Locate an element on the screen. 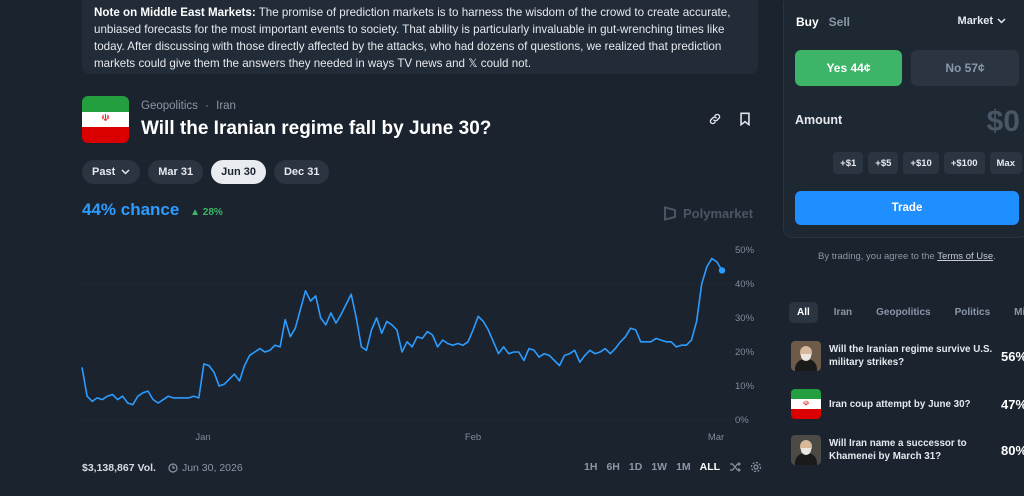 This screenshot has width=1024, height=496. polymarket-logo-icon is located at coordinates (670, 213).